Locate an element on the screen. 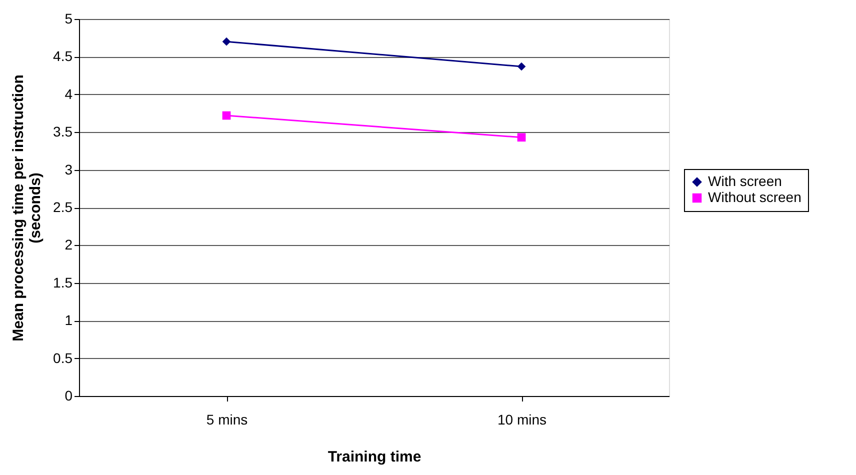  y-tick-label: 3.5 is located at coordinates (63, 132).